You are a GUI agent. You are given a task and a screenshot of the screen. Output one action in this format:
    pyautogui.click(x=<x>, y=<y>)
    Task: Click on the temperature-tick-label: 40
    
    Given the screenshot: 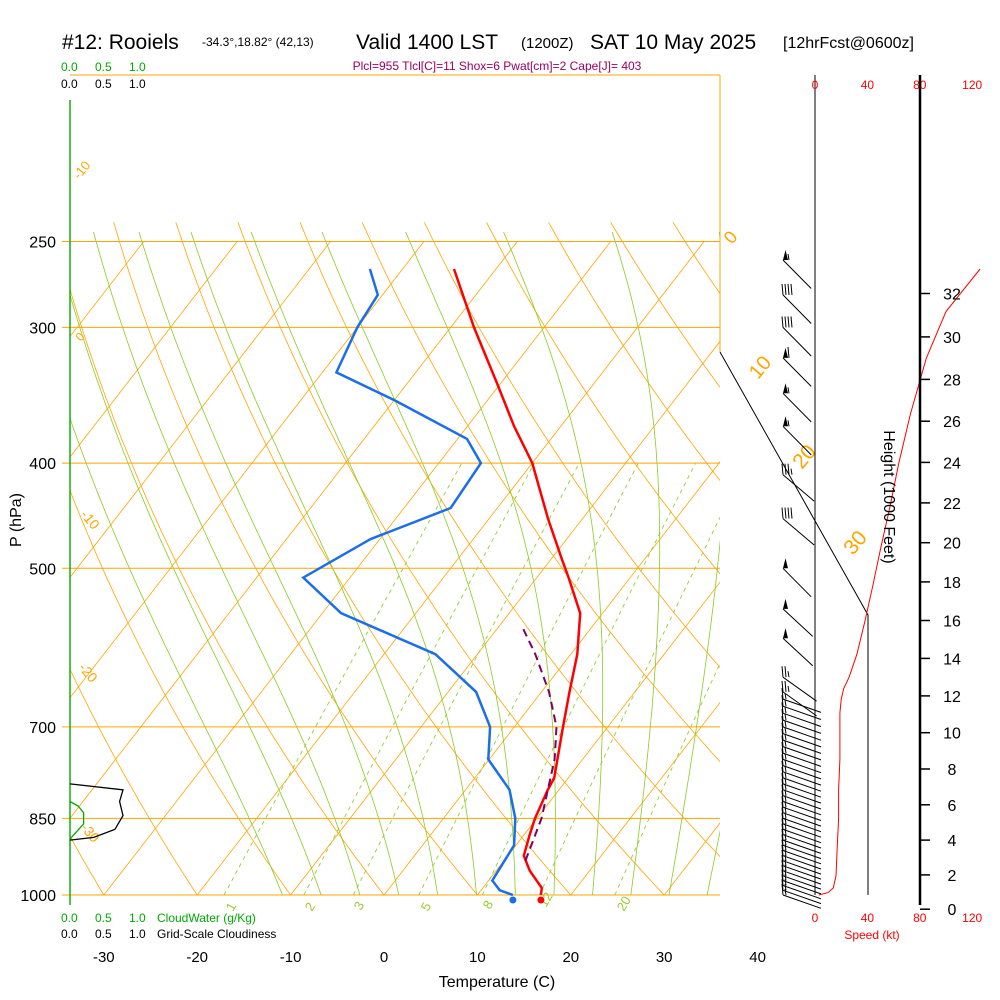 What is the action you would take?
    pyautogui.click(x=757, y=957)
    